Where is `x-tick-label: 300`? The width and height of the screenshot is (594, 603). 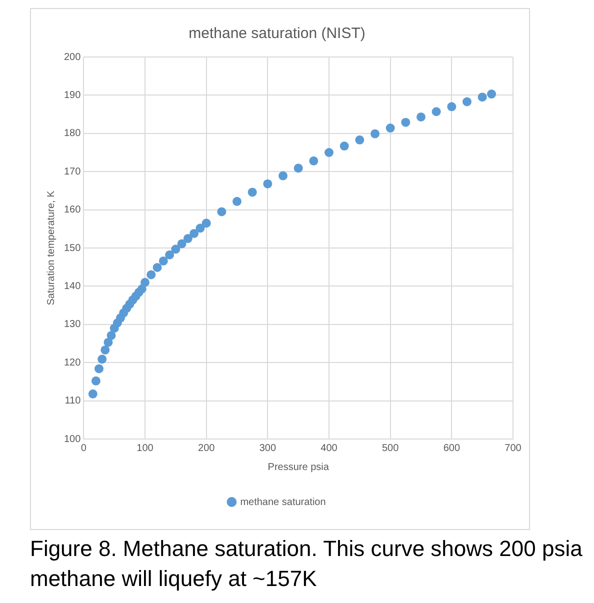
x-tick-label: 300 is located at coordinates (267, 448).